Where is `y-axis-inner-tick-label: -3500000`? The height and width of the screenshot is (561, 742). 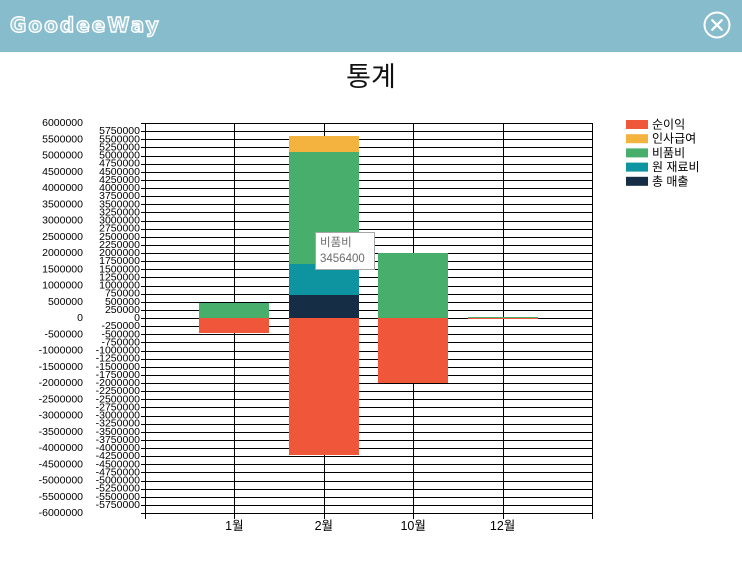
y-axis-inner-tick-label: -3500000 is located at coordinates (118, 432).